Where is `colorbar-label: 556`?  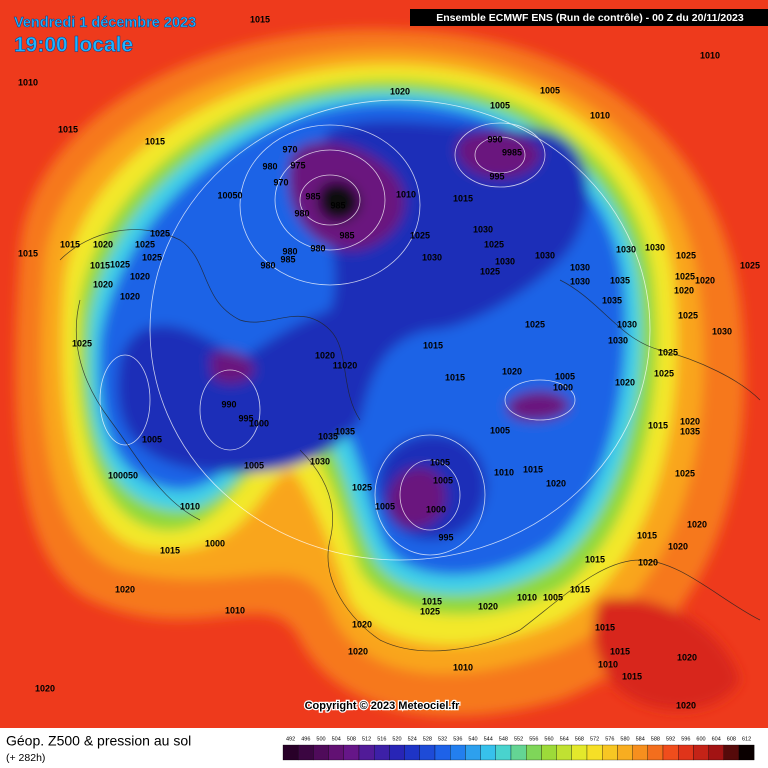 colorbar-label: 556 is located at coordinates (533, 739).